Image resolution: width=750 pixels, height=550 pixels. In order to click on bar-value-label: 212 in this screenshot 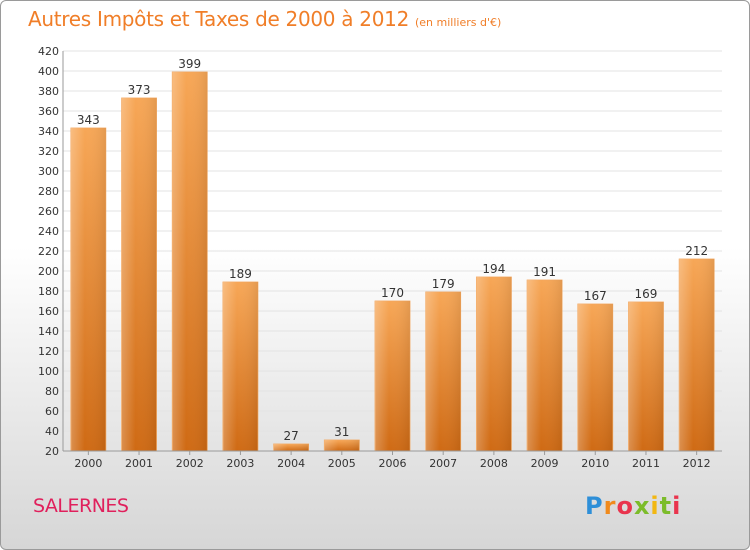, I will do `click(696, 251)`.